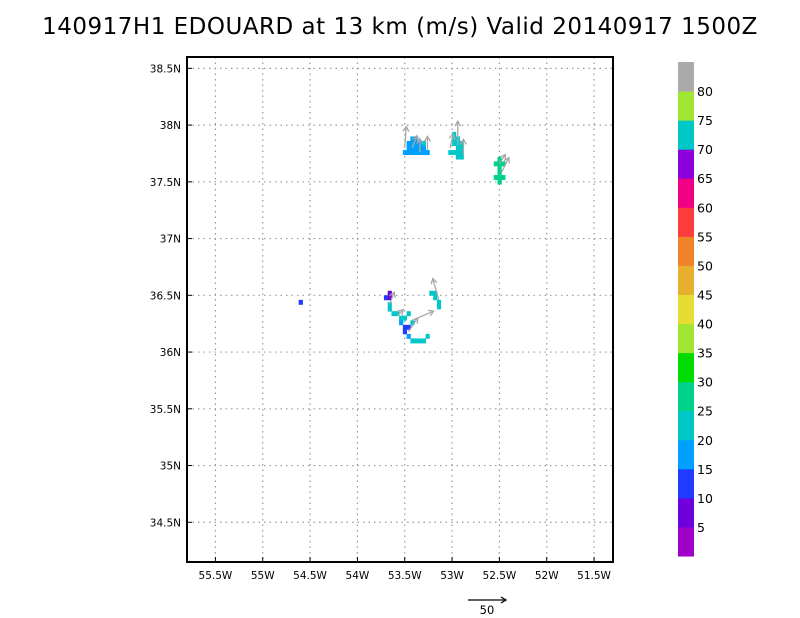  Describe the element at coordinates (705, 469) in the screenshot. I see `colorbar-label: 15` at that location.